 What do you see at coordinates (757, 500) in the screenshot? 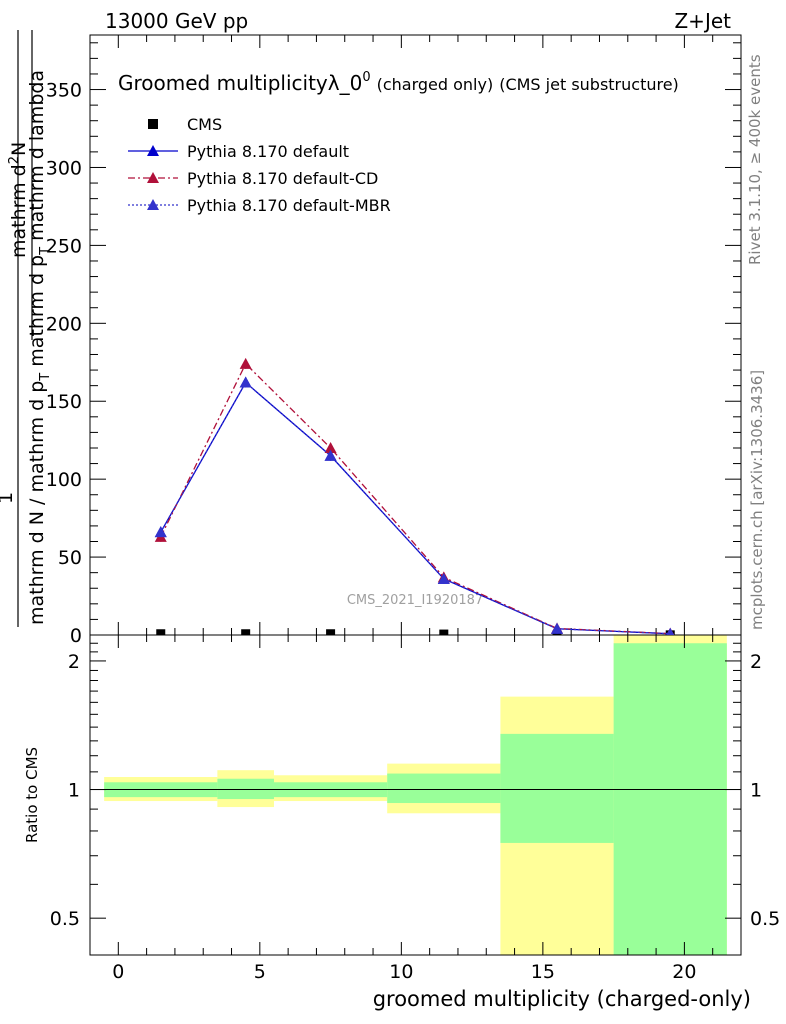
I see `mcplots-label: mcplots.cern.ch [arXiv:1306.3436]` at bounding box center [757, 500].